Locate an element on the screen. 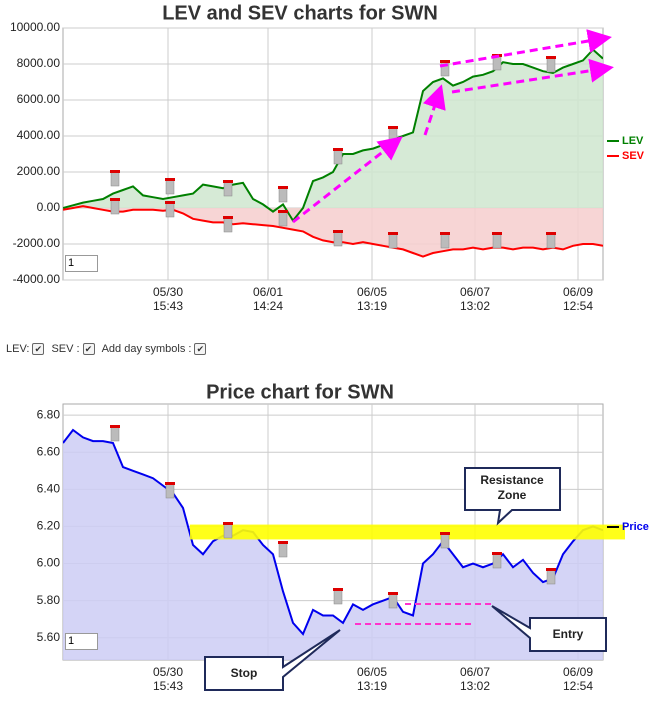 The image size is (659, 705). y-tick-label: 5.80 is located at coordinates (49, 600).